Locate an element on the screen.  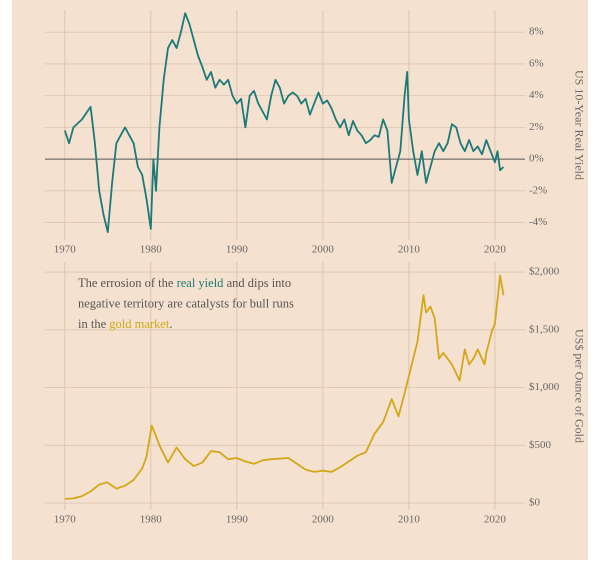
annotation-text: and dips into is located at coordinates (257, 283).